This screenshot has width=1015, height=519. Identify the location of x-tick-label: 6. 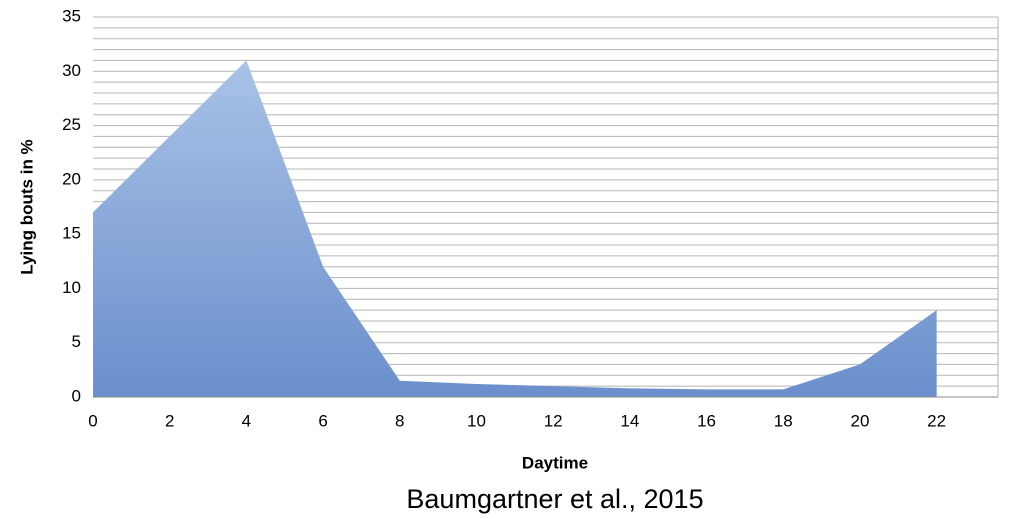
(322, 420).